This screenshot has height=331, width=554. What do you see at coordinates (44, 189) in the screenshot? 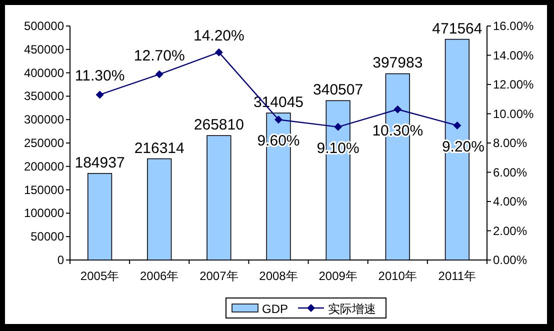
I see `y-tick-label: 150000` at bounding box center [44, 189].